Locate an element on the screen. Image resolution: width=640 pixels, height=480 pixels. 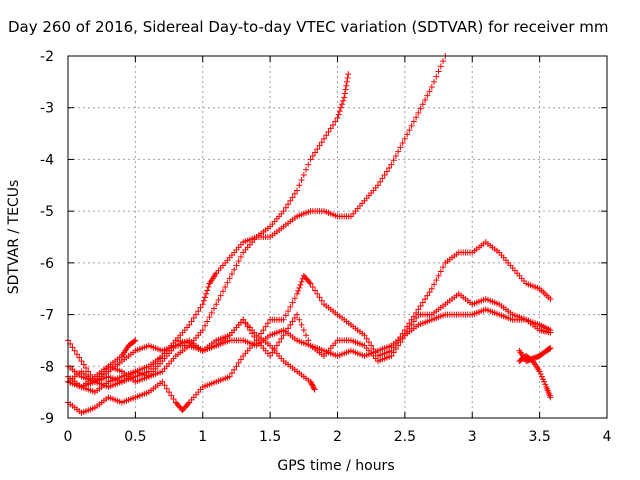
x-tick-label: 4 is located at coordinates (607, 437).